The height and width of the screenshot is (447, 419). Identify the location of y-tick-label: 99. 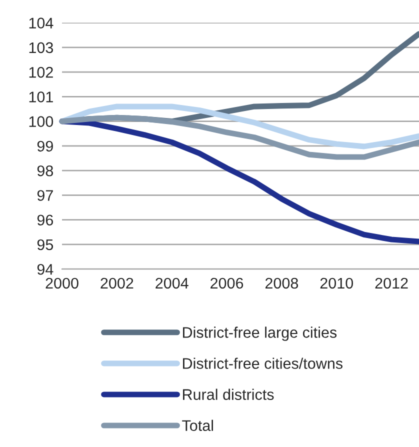
(45, 146).